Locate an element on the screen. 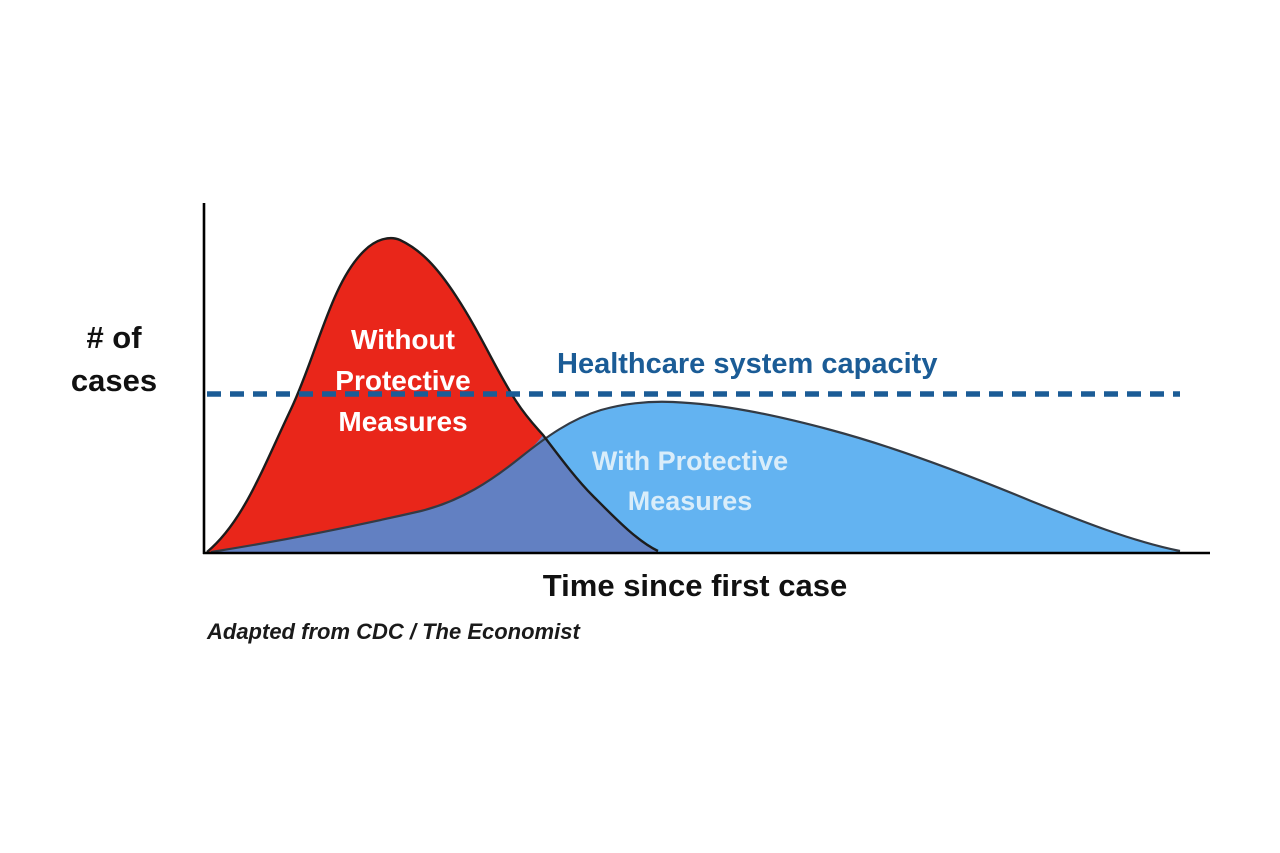 The image size is (1280, 853). curves-overlap-area is located at coordinates (434, 494).